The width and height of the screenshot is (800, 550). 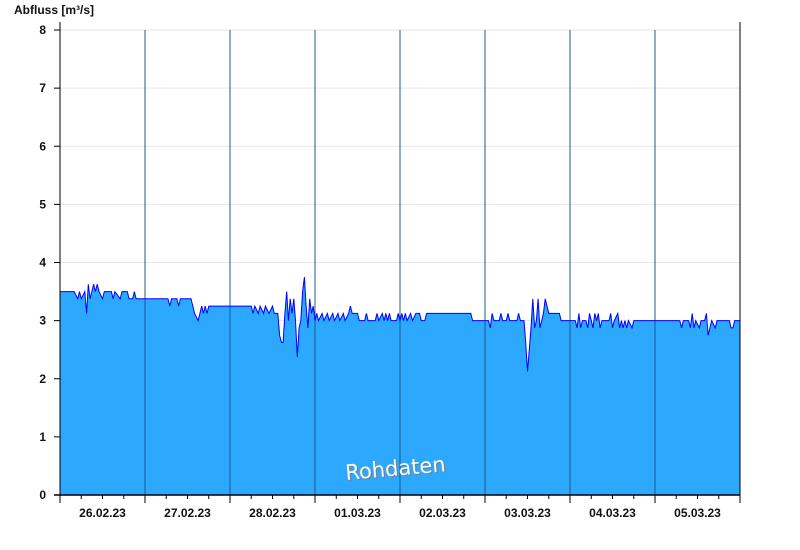 What do you see at coordinates (442, 513) in the screenshot?
I see `x-tick-label: 02.03.23` at bounding box center [442, 513].